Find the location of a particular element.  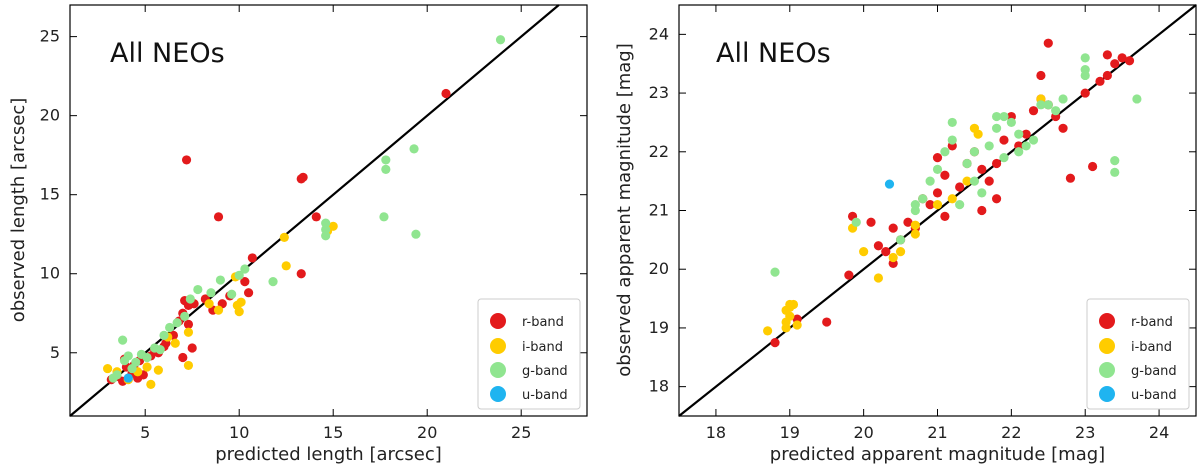

x-tick-label: 15 is located at coordinates (333, 432).